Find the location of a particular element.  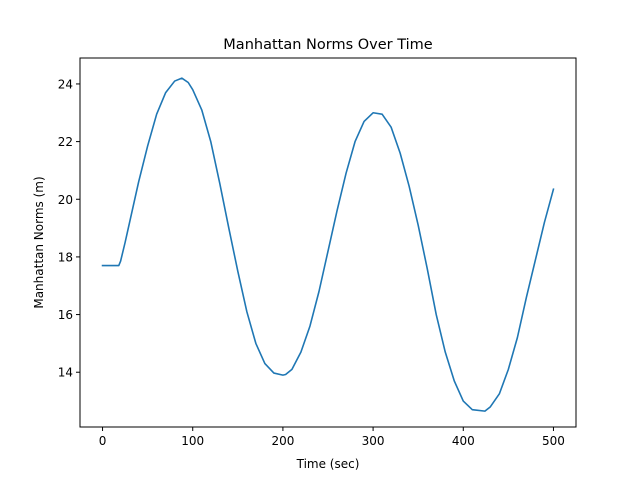

y-axis-label: Manhattan Norms (m) is located at coordinates (39, 242).